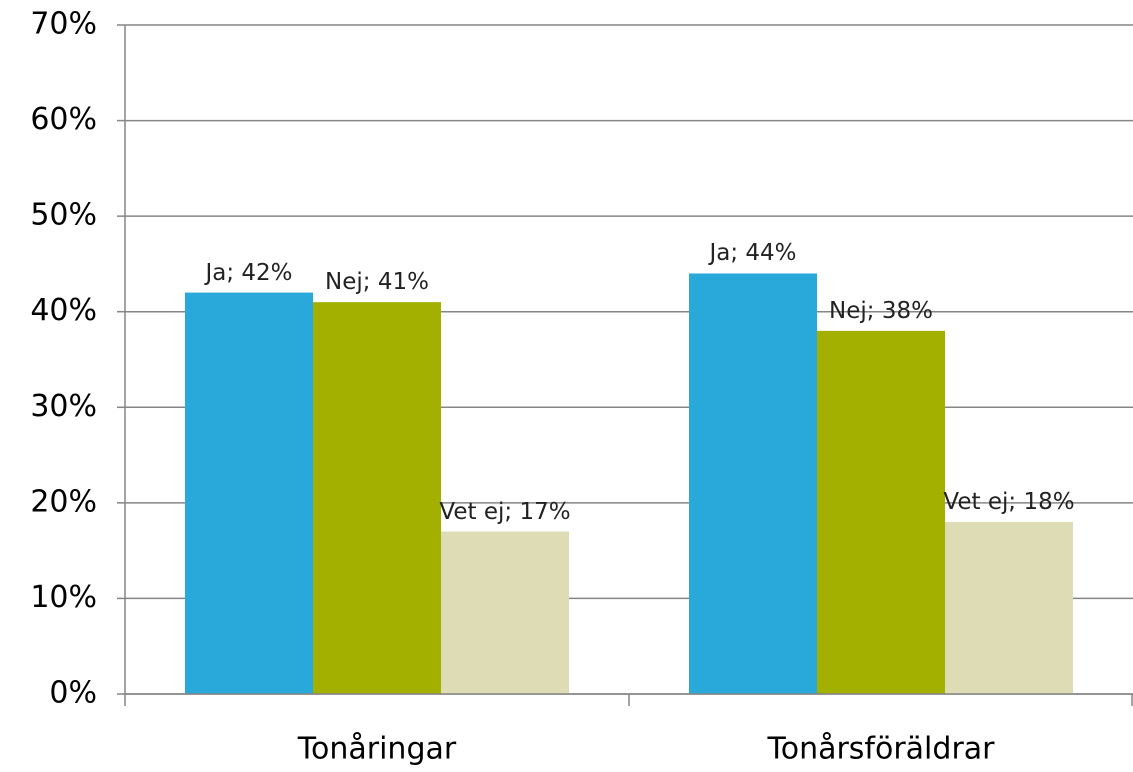 The image size is (1133, 772). What do you see at coordinates (63, 215) in the screenshot?
I see `y-tick-label: 50%` at bounding box center [63, 215].